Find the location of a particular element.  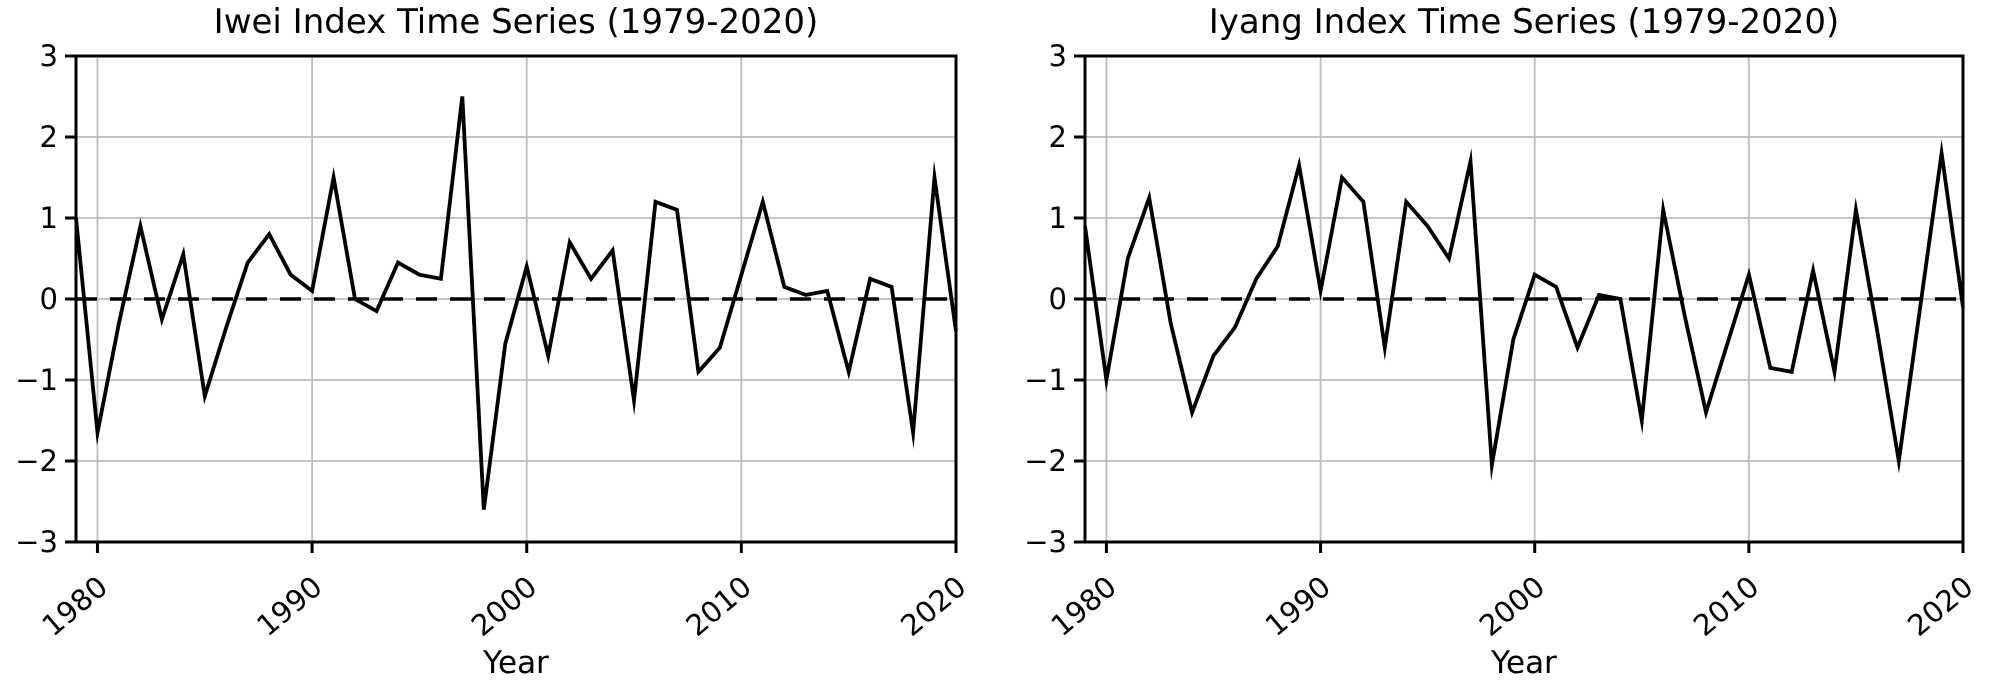

iwei-chart-title: Iwei Index Time Series (1979-2020) is located at coordinates (516, 22).